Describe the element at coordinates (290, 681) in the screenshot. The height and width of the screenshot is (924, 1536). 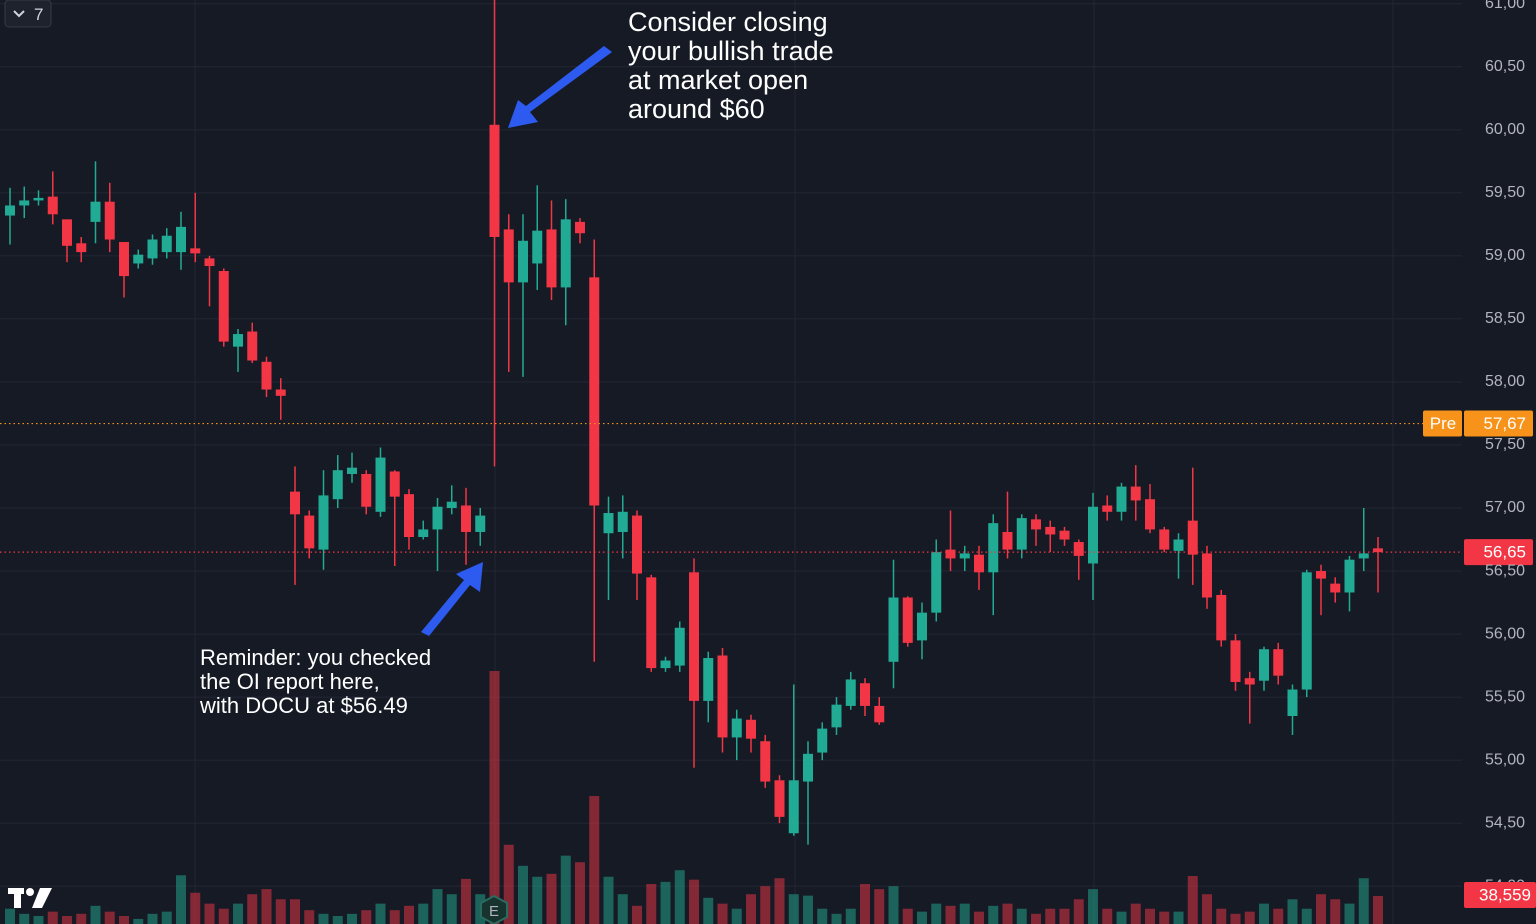
I see `annotation-line: the OI report here,` at that location.